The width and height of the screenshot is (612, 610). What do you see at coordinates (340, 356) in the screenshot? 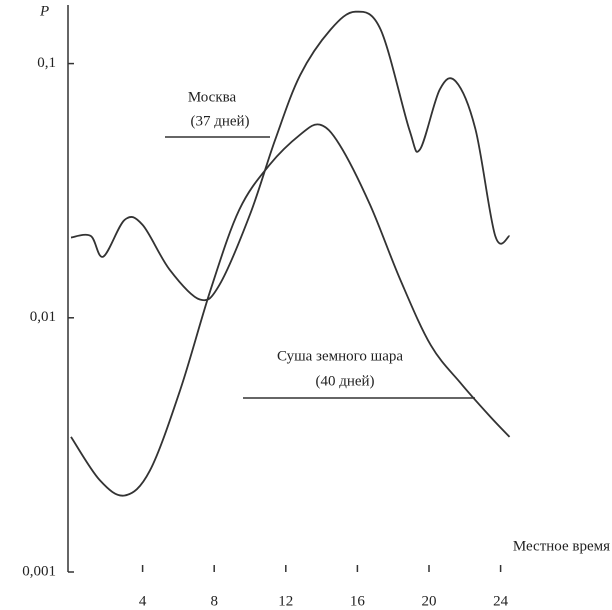
I see `series-name: Суша земного шара` at bounding box center [340, 356].